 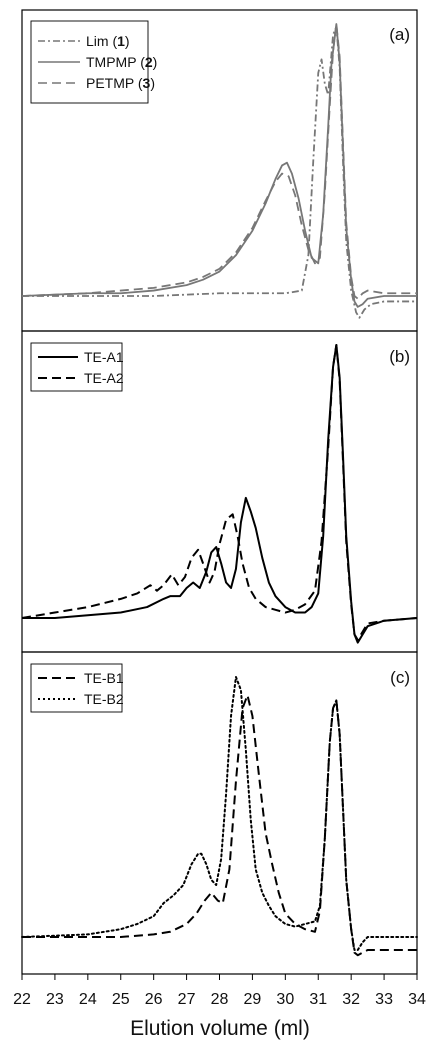 I want to click on panel-c-label: (c), so click(x=400, y=677).